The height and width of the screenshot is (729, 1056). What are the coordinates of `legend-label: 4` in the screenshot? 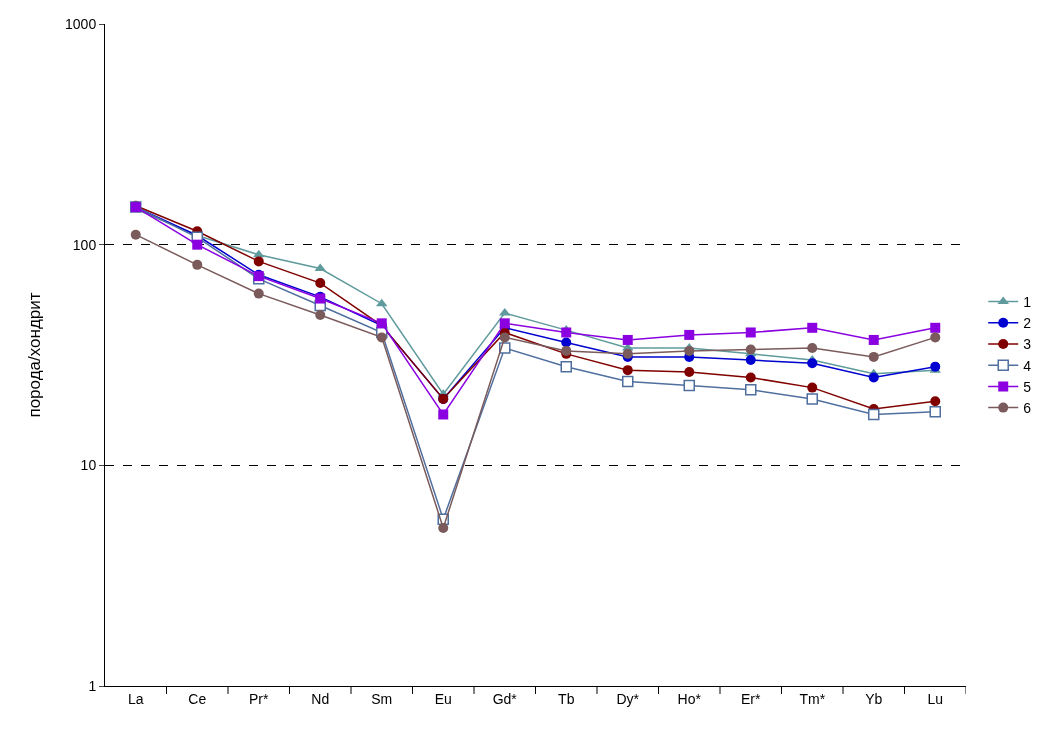 It's located at (1027, 365).